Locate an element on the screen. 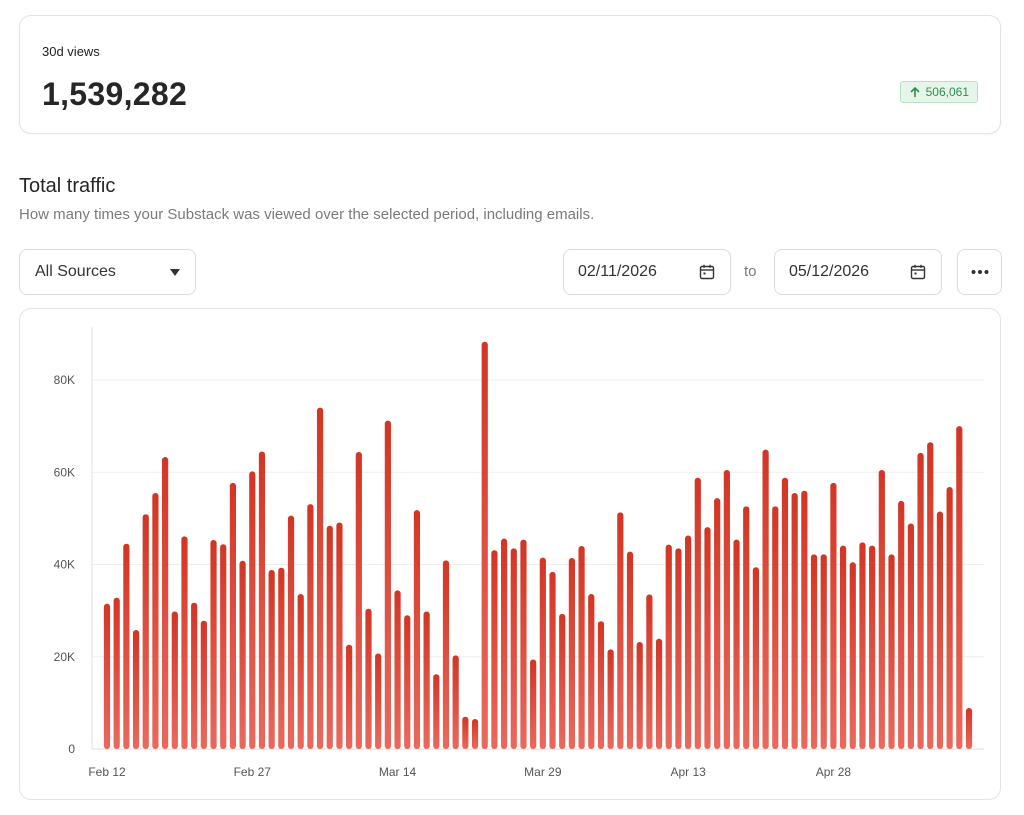 The width and height of the screenshot is (1024, 815). source-select: All Sources is located at coordinates (107, 272).